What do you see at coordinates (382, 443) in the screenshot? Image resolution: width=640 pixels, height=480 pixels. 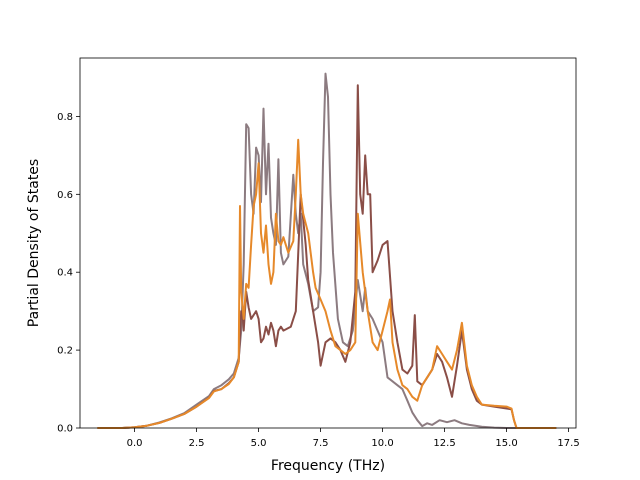 I see `x-tick-label: 10.0` at bounding box center [382, 443].